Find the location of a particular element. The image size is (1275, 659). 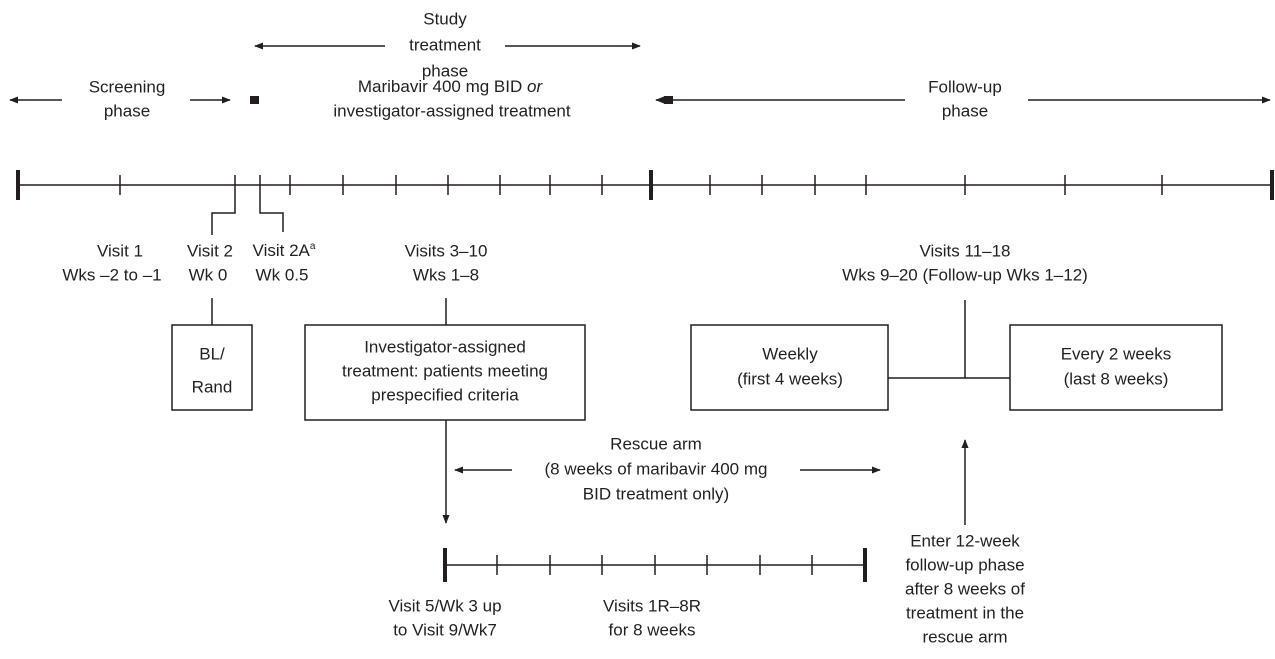

label: investigator-assigned treatment is located at coordinates (451, 110).